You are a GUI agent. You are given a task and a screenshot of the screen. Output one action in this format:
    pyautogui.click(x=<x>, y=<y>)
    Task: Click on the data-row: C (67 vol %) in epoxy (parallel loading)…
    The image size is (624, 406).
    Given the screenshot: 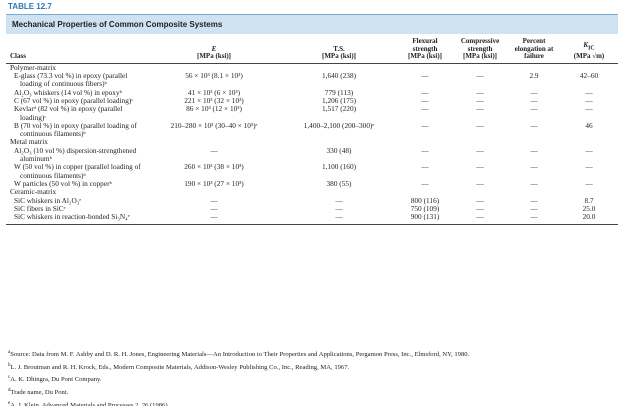 What is the action you would take?
    pyautogui.click(x=312, y=100)
    